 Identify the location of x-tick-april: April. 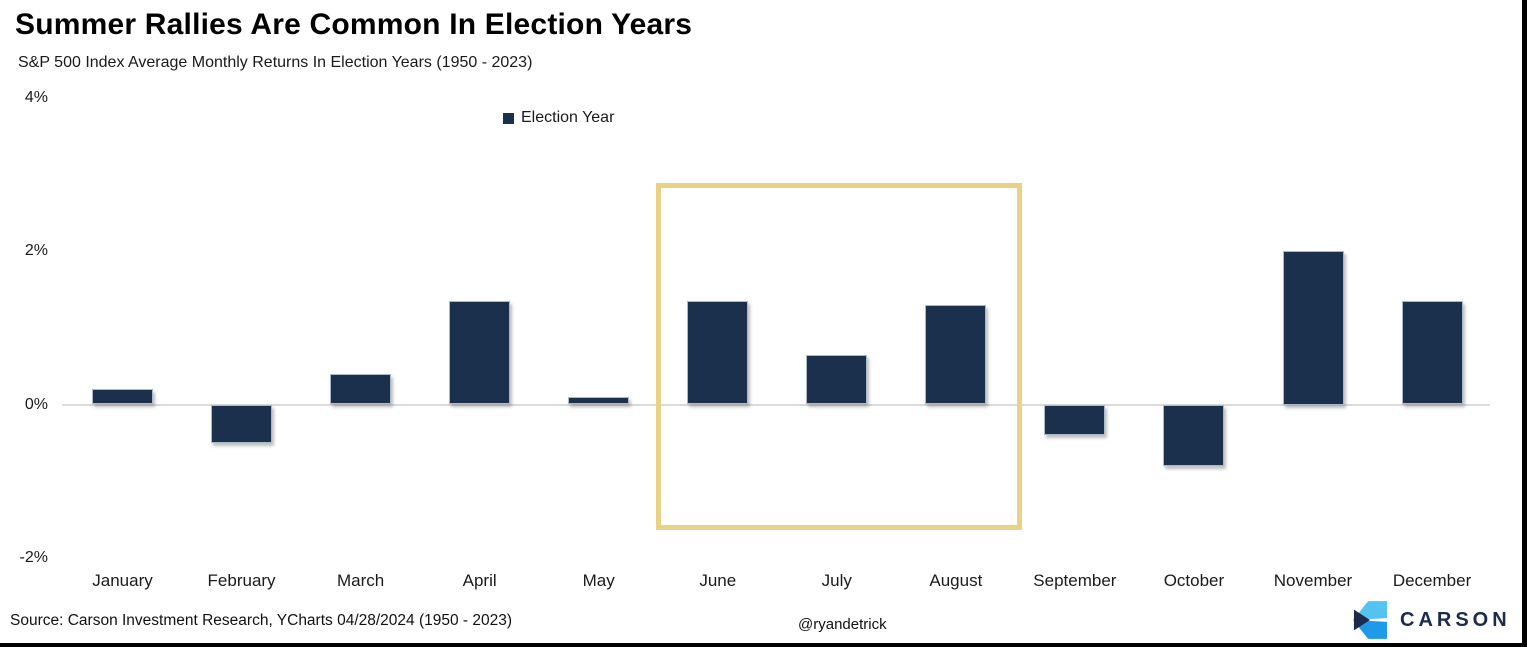
(479, 580).